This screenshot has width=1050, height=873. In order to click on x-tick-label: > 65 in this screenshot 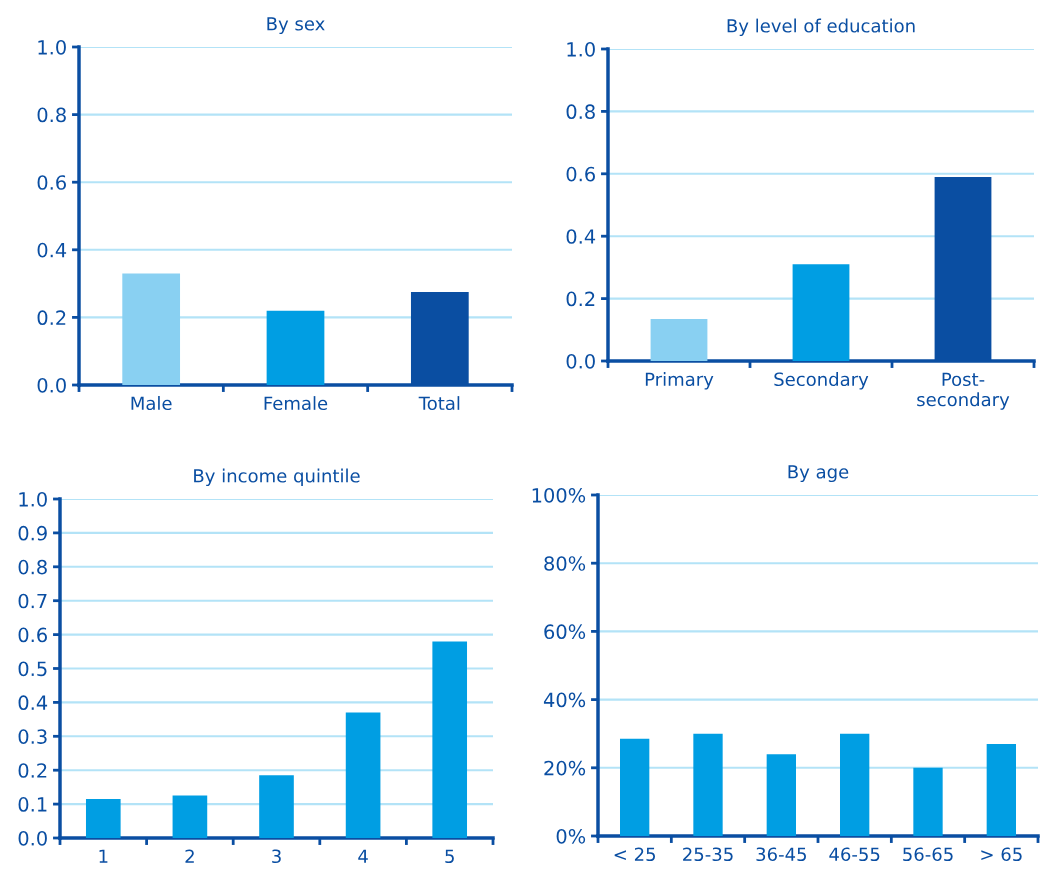, I will do `click(1001, 854)`.